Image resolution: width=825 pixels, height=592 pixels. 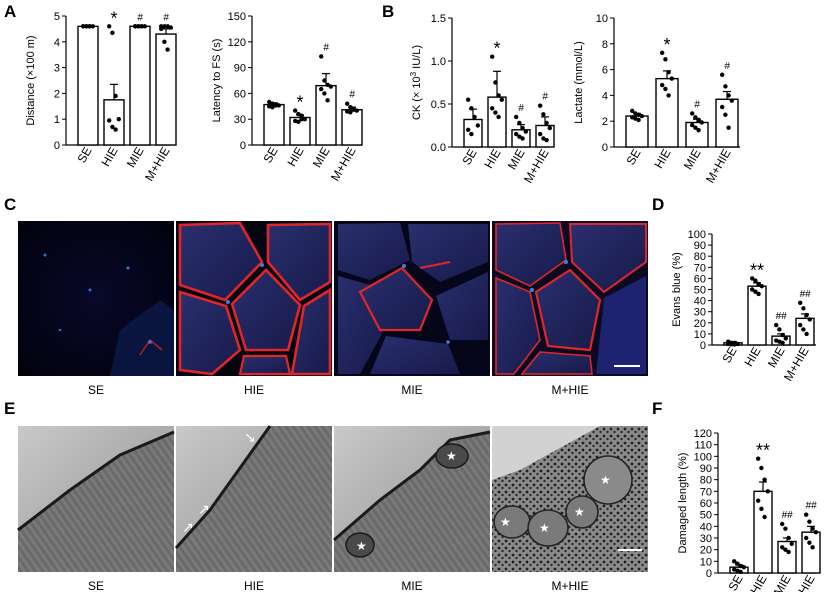 I want to click on y-tick-label: 40, so click(x=700, y=302).